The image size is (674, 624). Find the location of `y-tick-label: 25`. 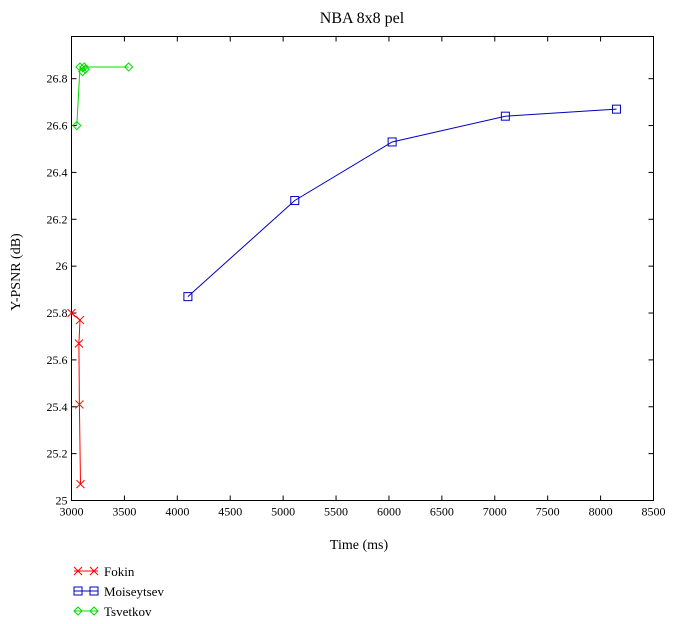

y-tick-label: 25 is located at coordinates (62, 501).